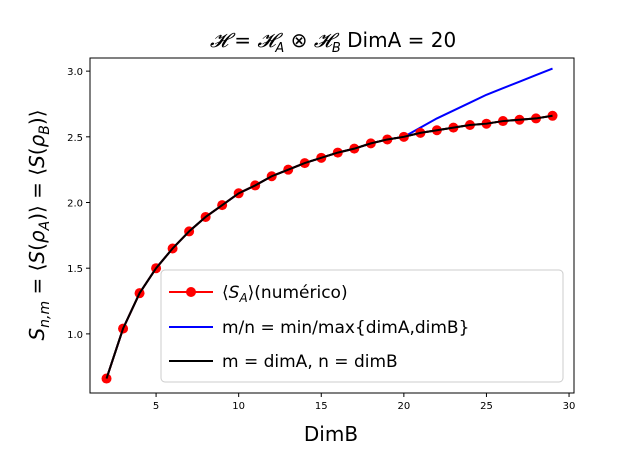 The width and height of the screenshot is (638, 465). I want to click on y-tick-label: 2.5, so click(75, 138).